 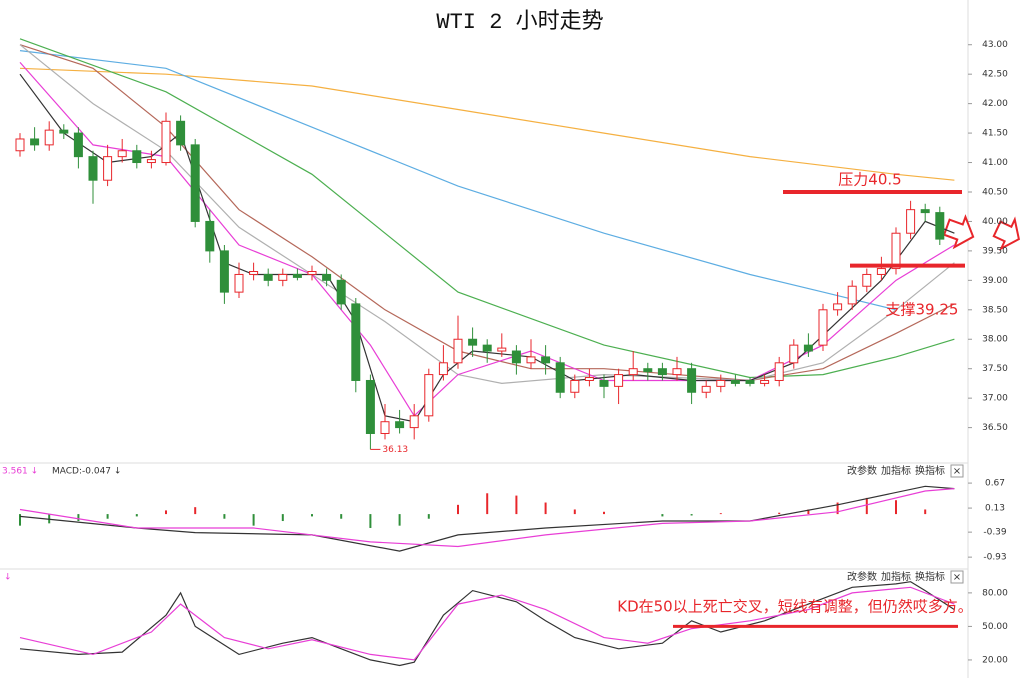 What do you see at coordinates (995, 134) in the screenshot?
I see `y-tick-label: 41.50` at bounding box center [995, 134].